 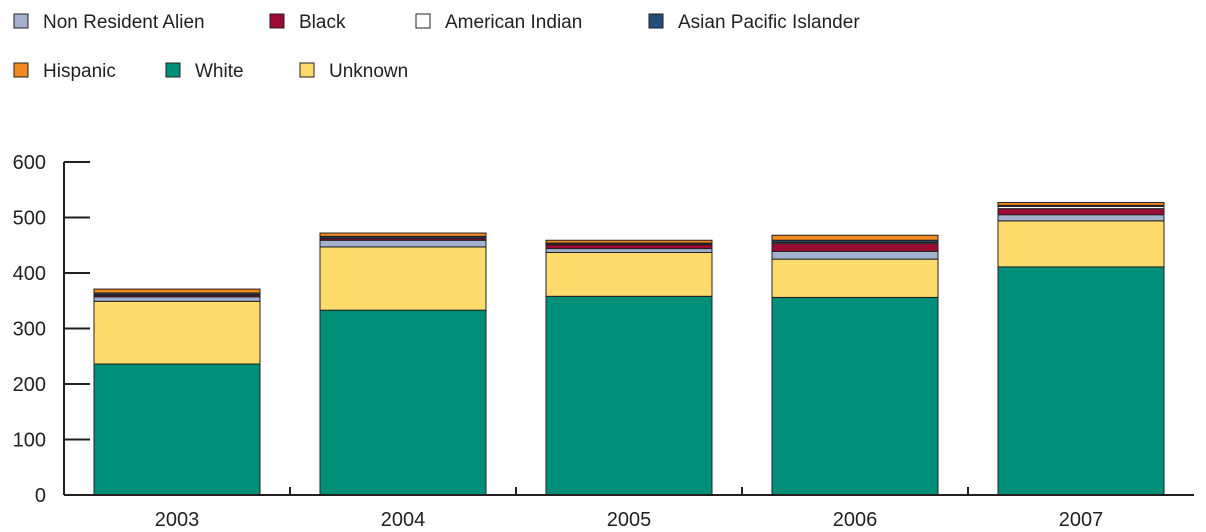 I want to click on legend-item-hispanic: Hispanic, so click(x=64, y=71).